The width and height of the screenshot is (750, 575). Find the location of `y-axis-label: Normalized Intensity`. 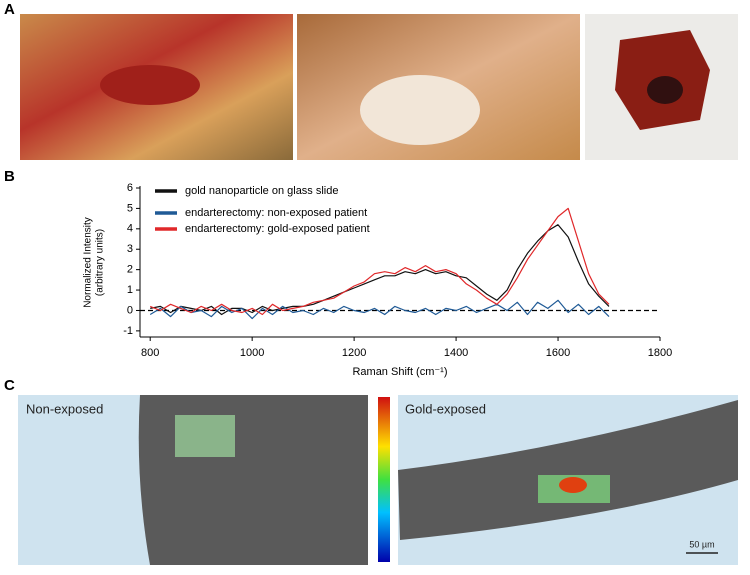

y-axis-label: Normalized Intensity is located at coordinates (88, 262).